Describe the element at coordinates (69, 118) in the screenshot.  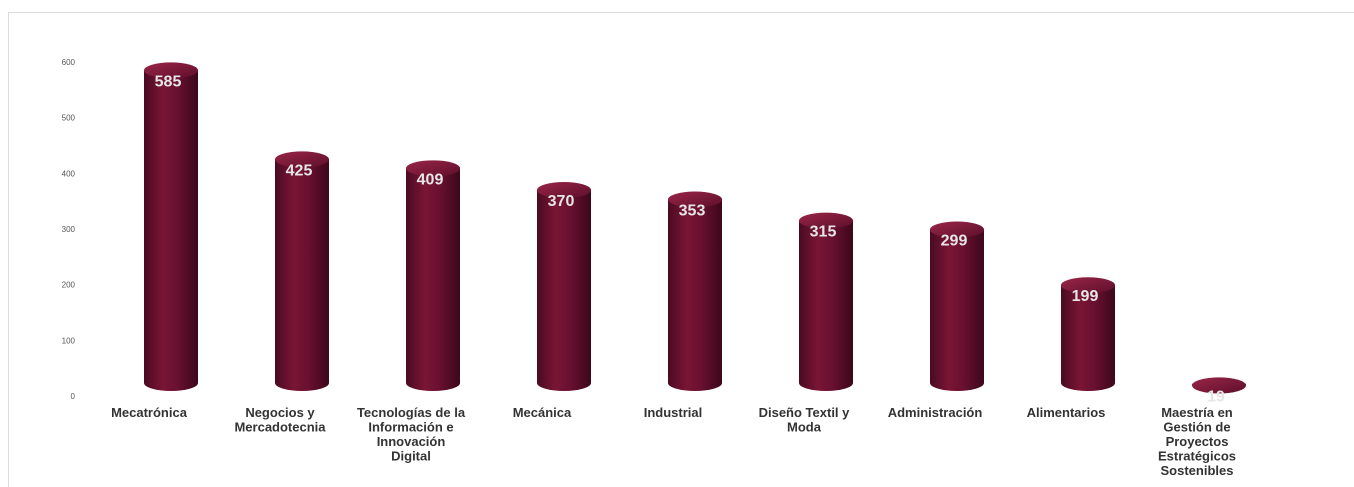
I see `y-tick-label: 500` at that location.